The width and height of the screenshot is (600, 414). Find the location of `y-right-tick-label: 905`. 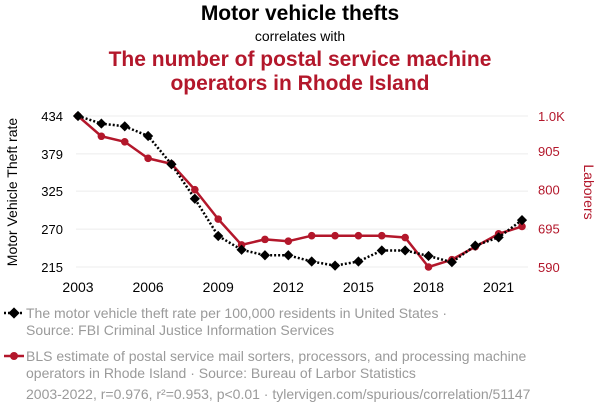

y-right-tick-label: 905 is located at coordinates (549, 151).